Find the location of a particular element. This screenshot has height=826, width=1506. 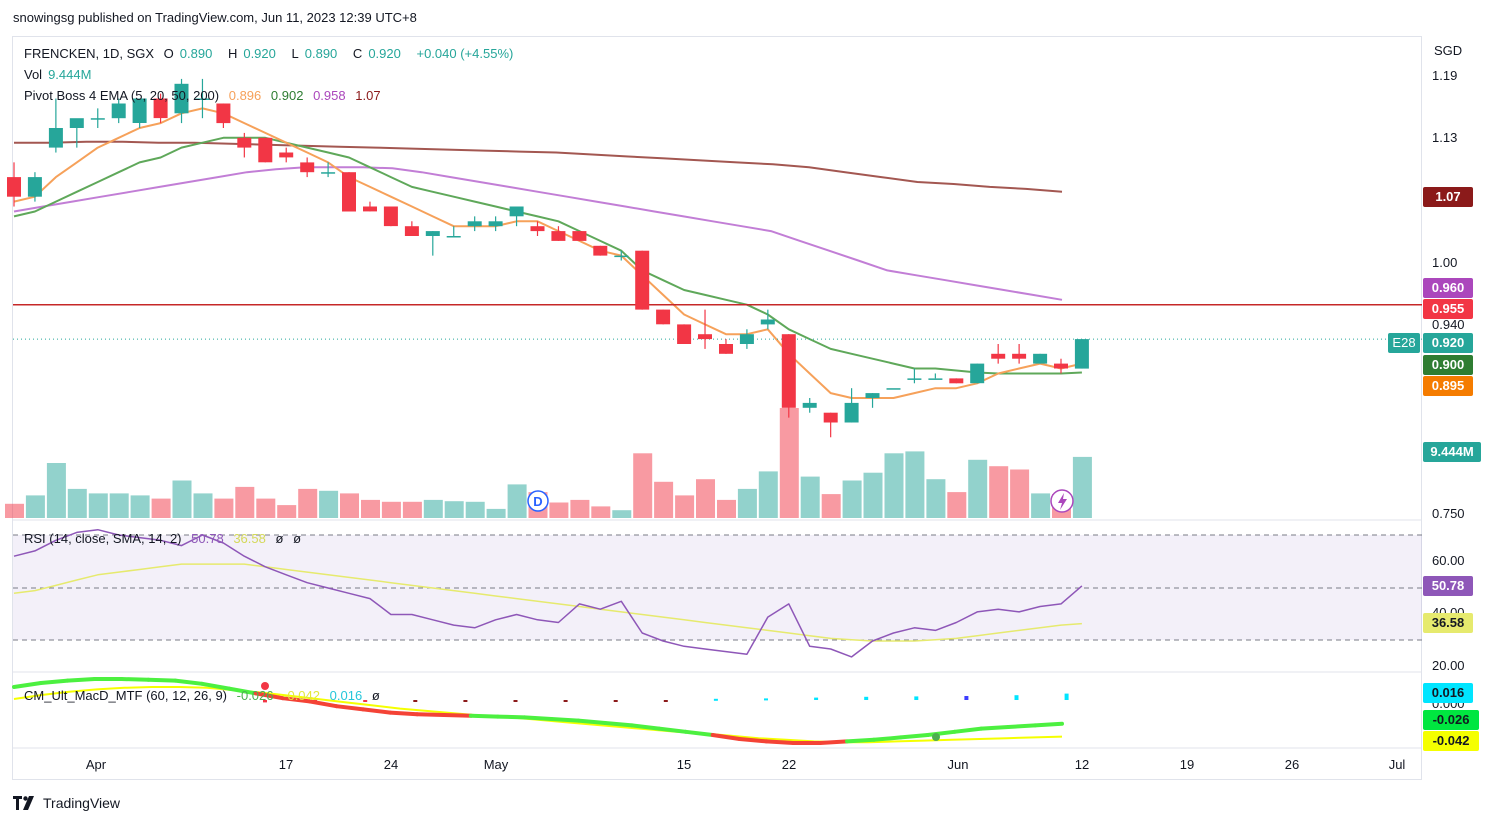

dividend-marker-label: D is located at coordinates (537, 501).